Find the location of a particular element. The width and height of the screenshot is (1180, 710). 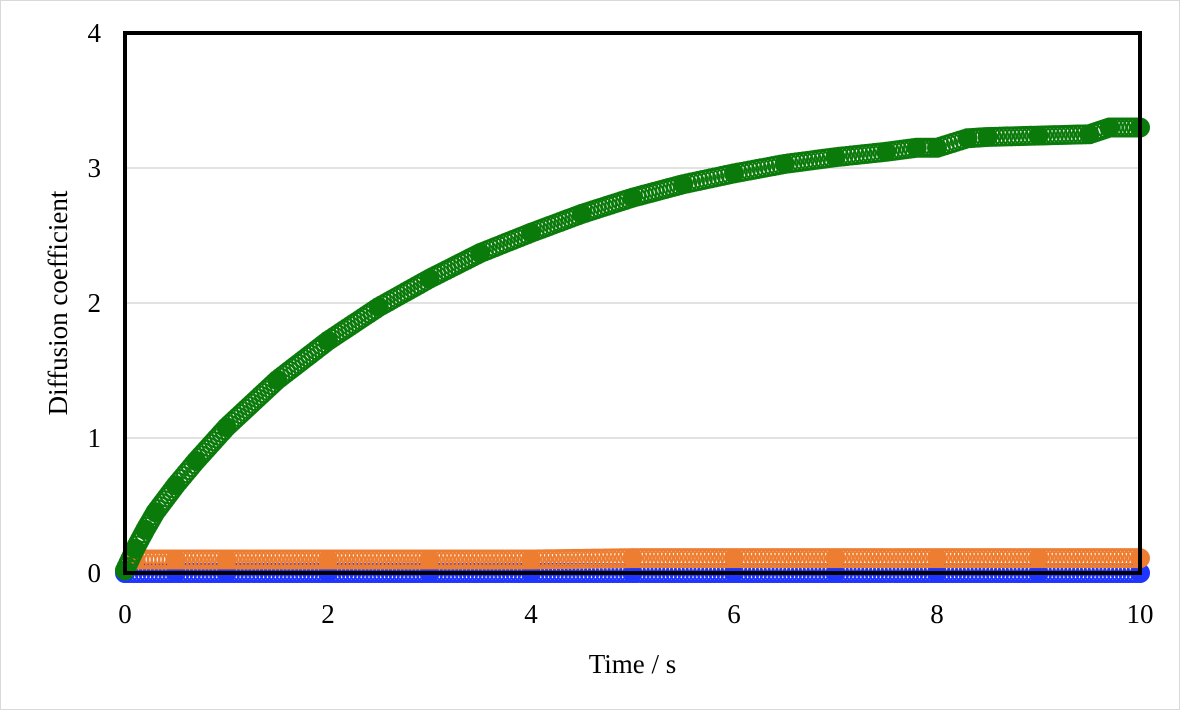

y-tick-label: 2 is located at coordinates (95, 303).